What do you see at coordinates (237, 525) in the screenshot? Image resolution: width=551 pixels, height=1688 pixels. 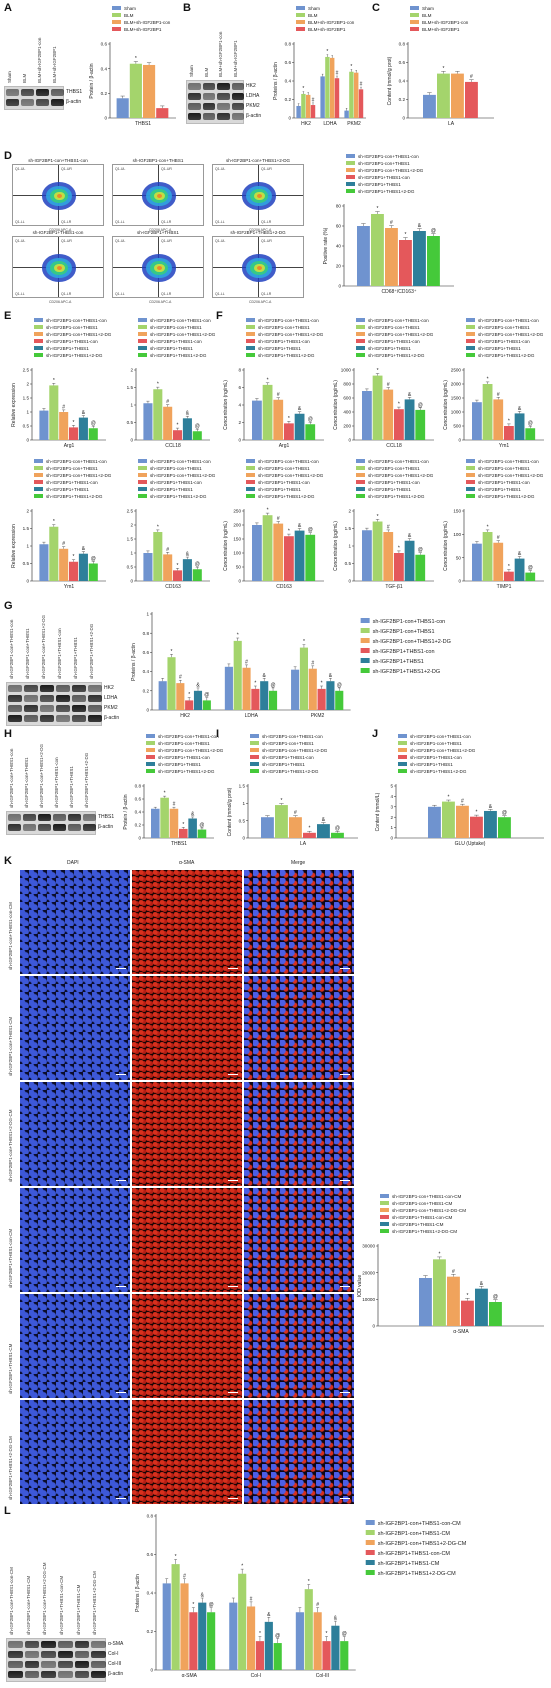 I see `y-tick-label: 200` at bounding box center [237, 525].